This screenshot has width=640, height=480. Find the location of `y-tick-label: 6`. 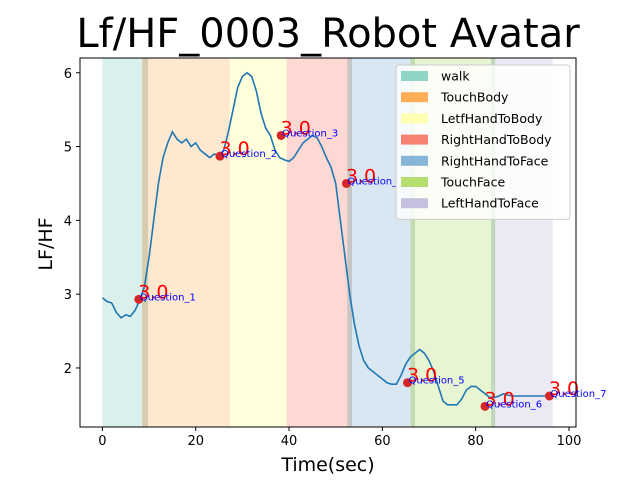

y-tick-label: 6 is located at coordinates (68, 74).